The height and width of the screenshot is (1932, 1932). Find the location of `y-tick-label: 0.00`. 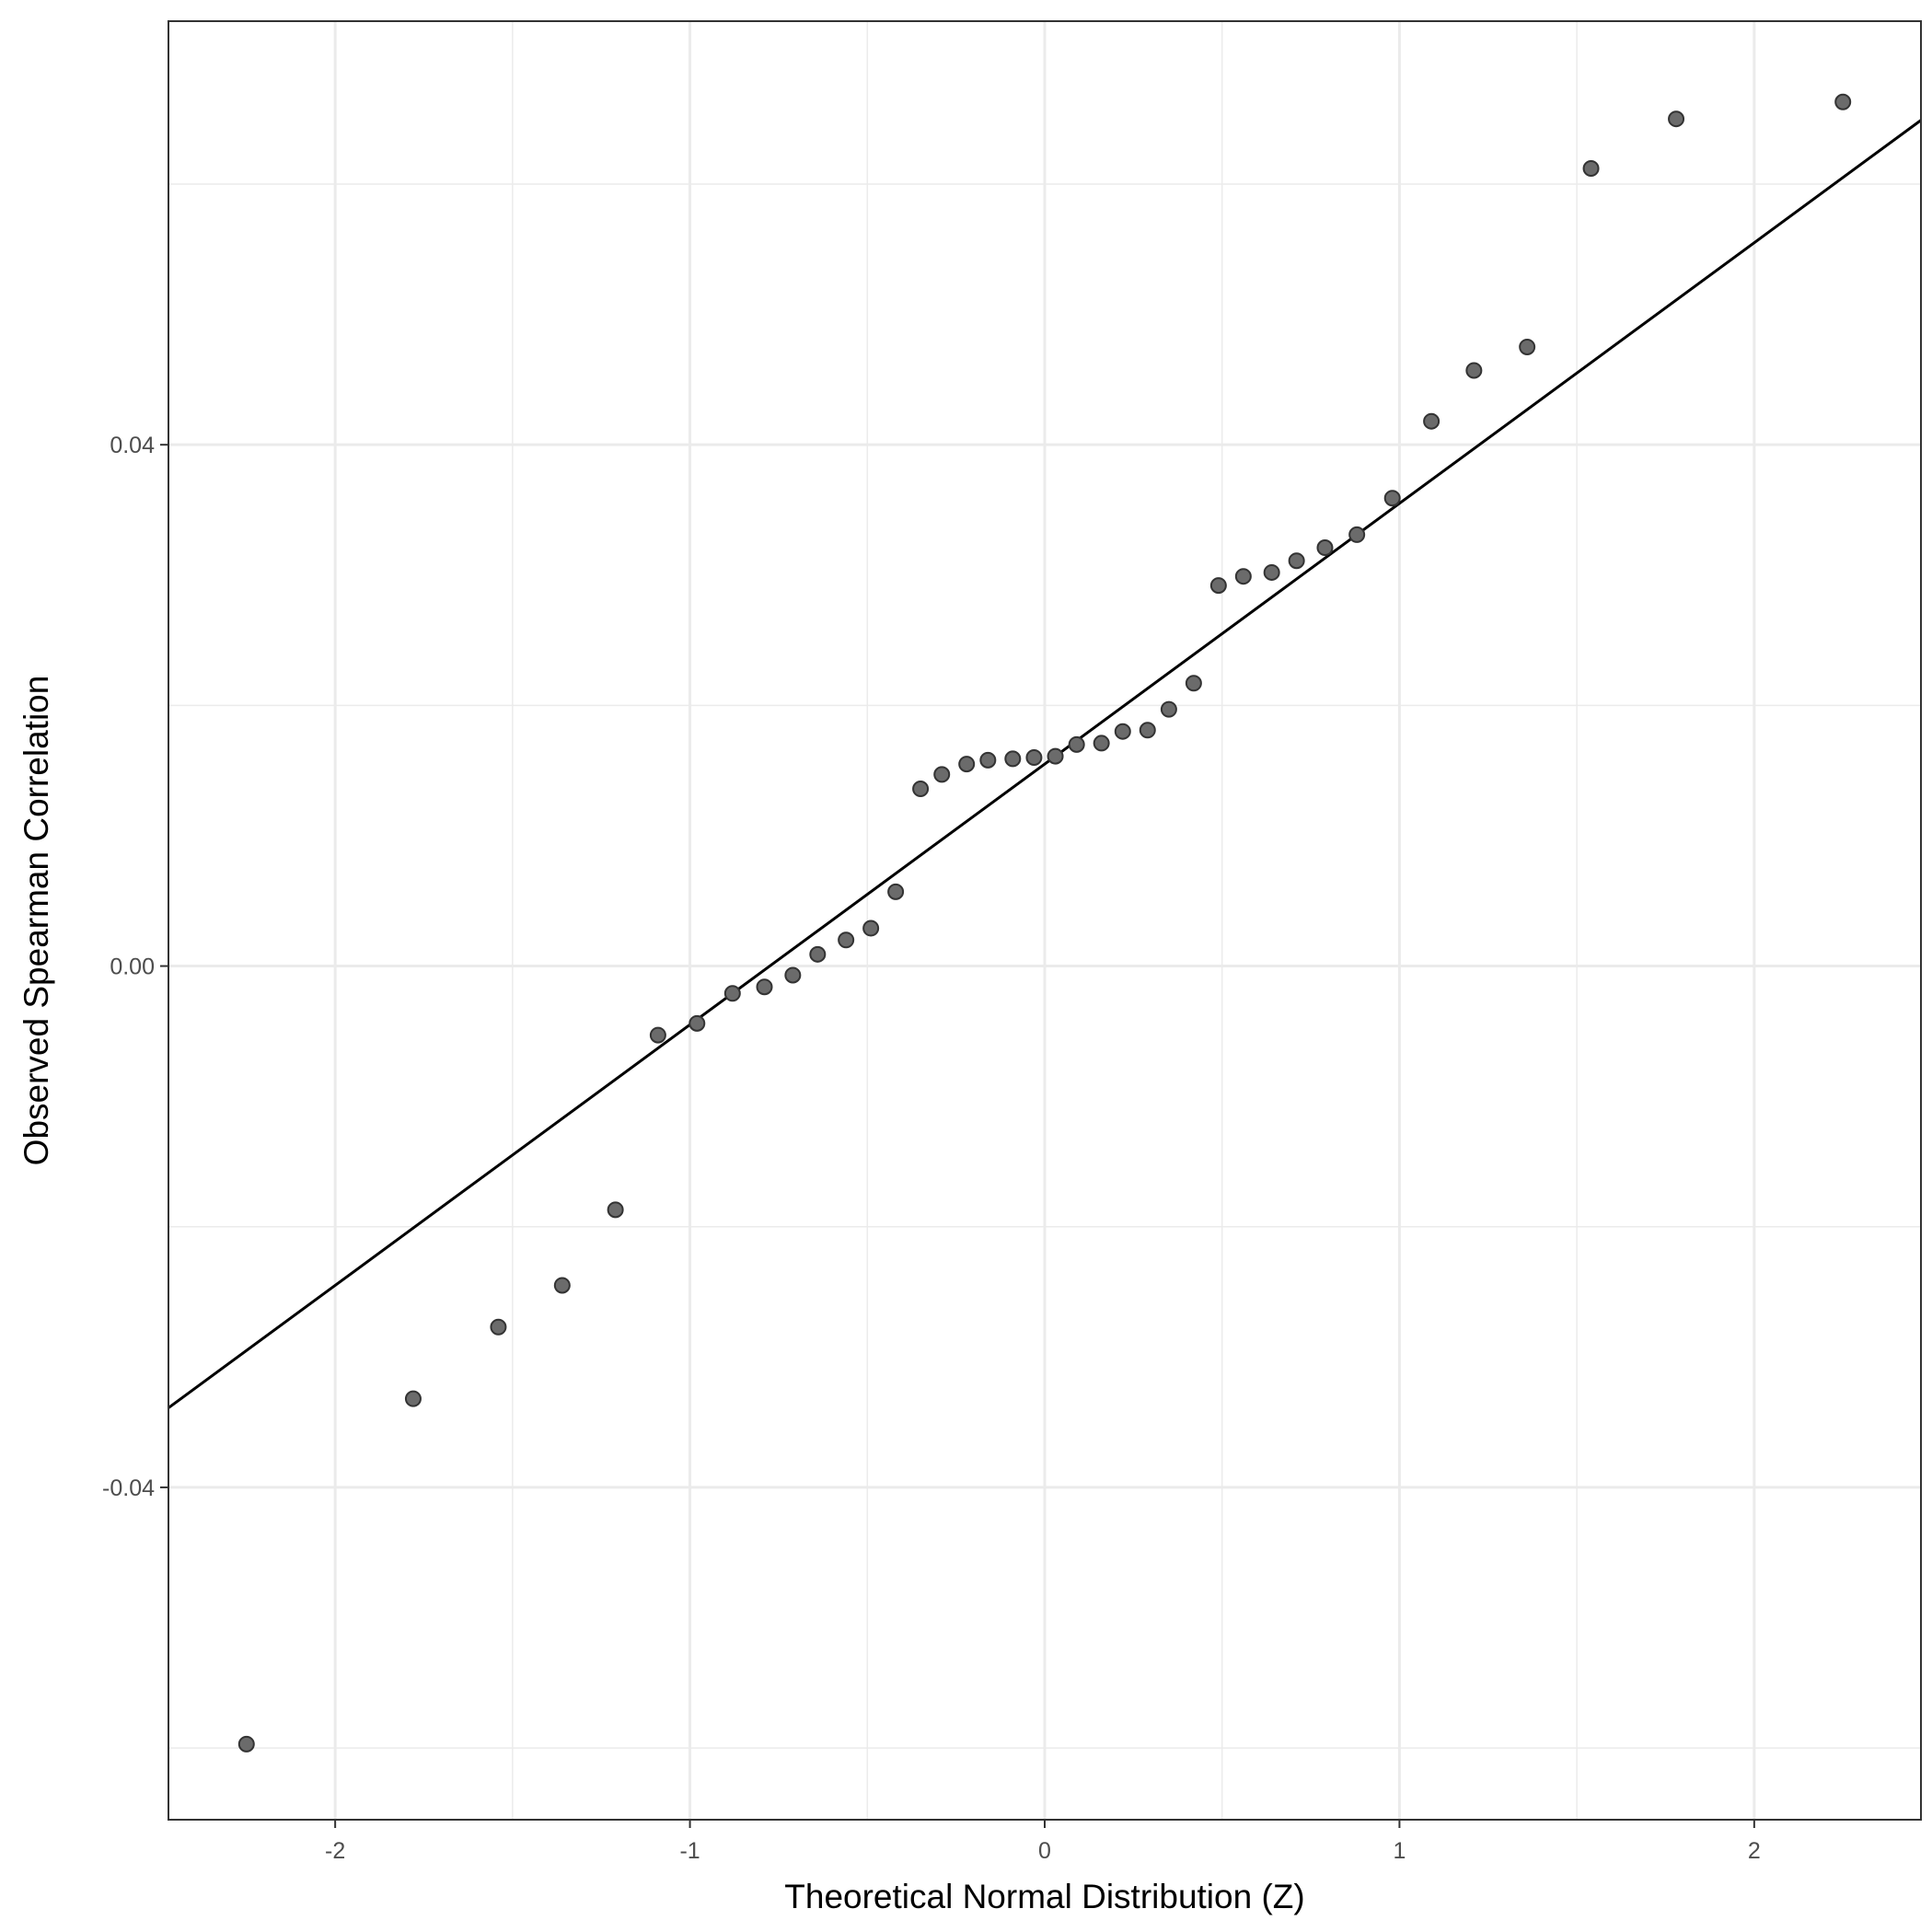

y-tick-label: 0.00 is located at coordinates (132, 967).